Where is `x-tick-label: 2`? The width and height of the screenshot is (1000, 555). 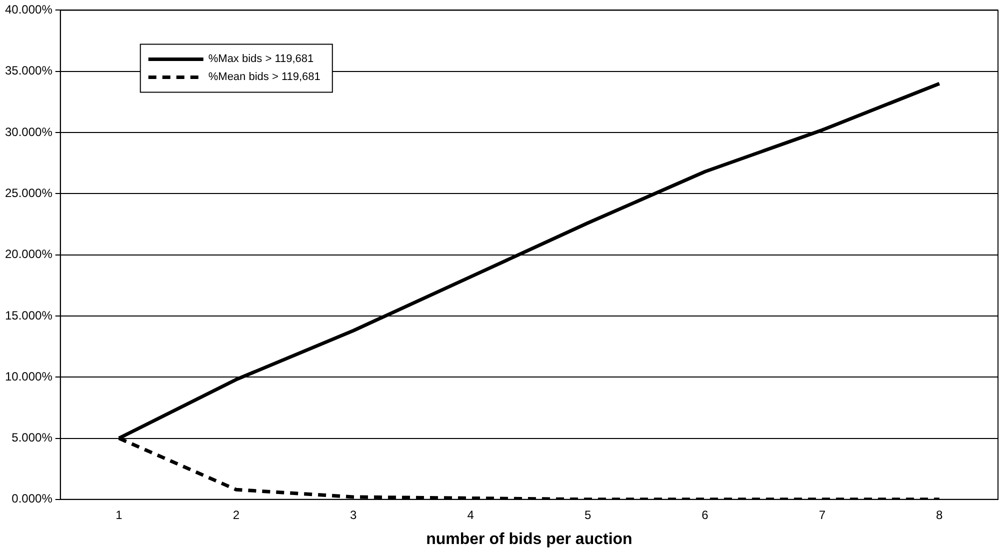 x-tick-label: 2 is located at coordinates (236, 515).